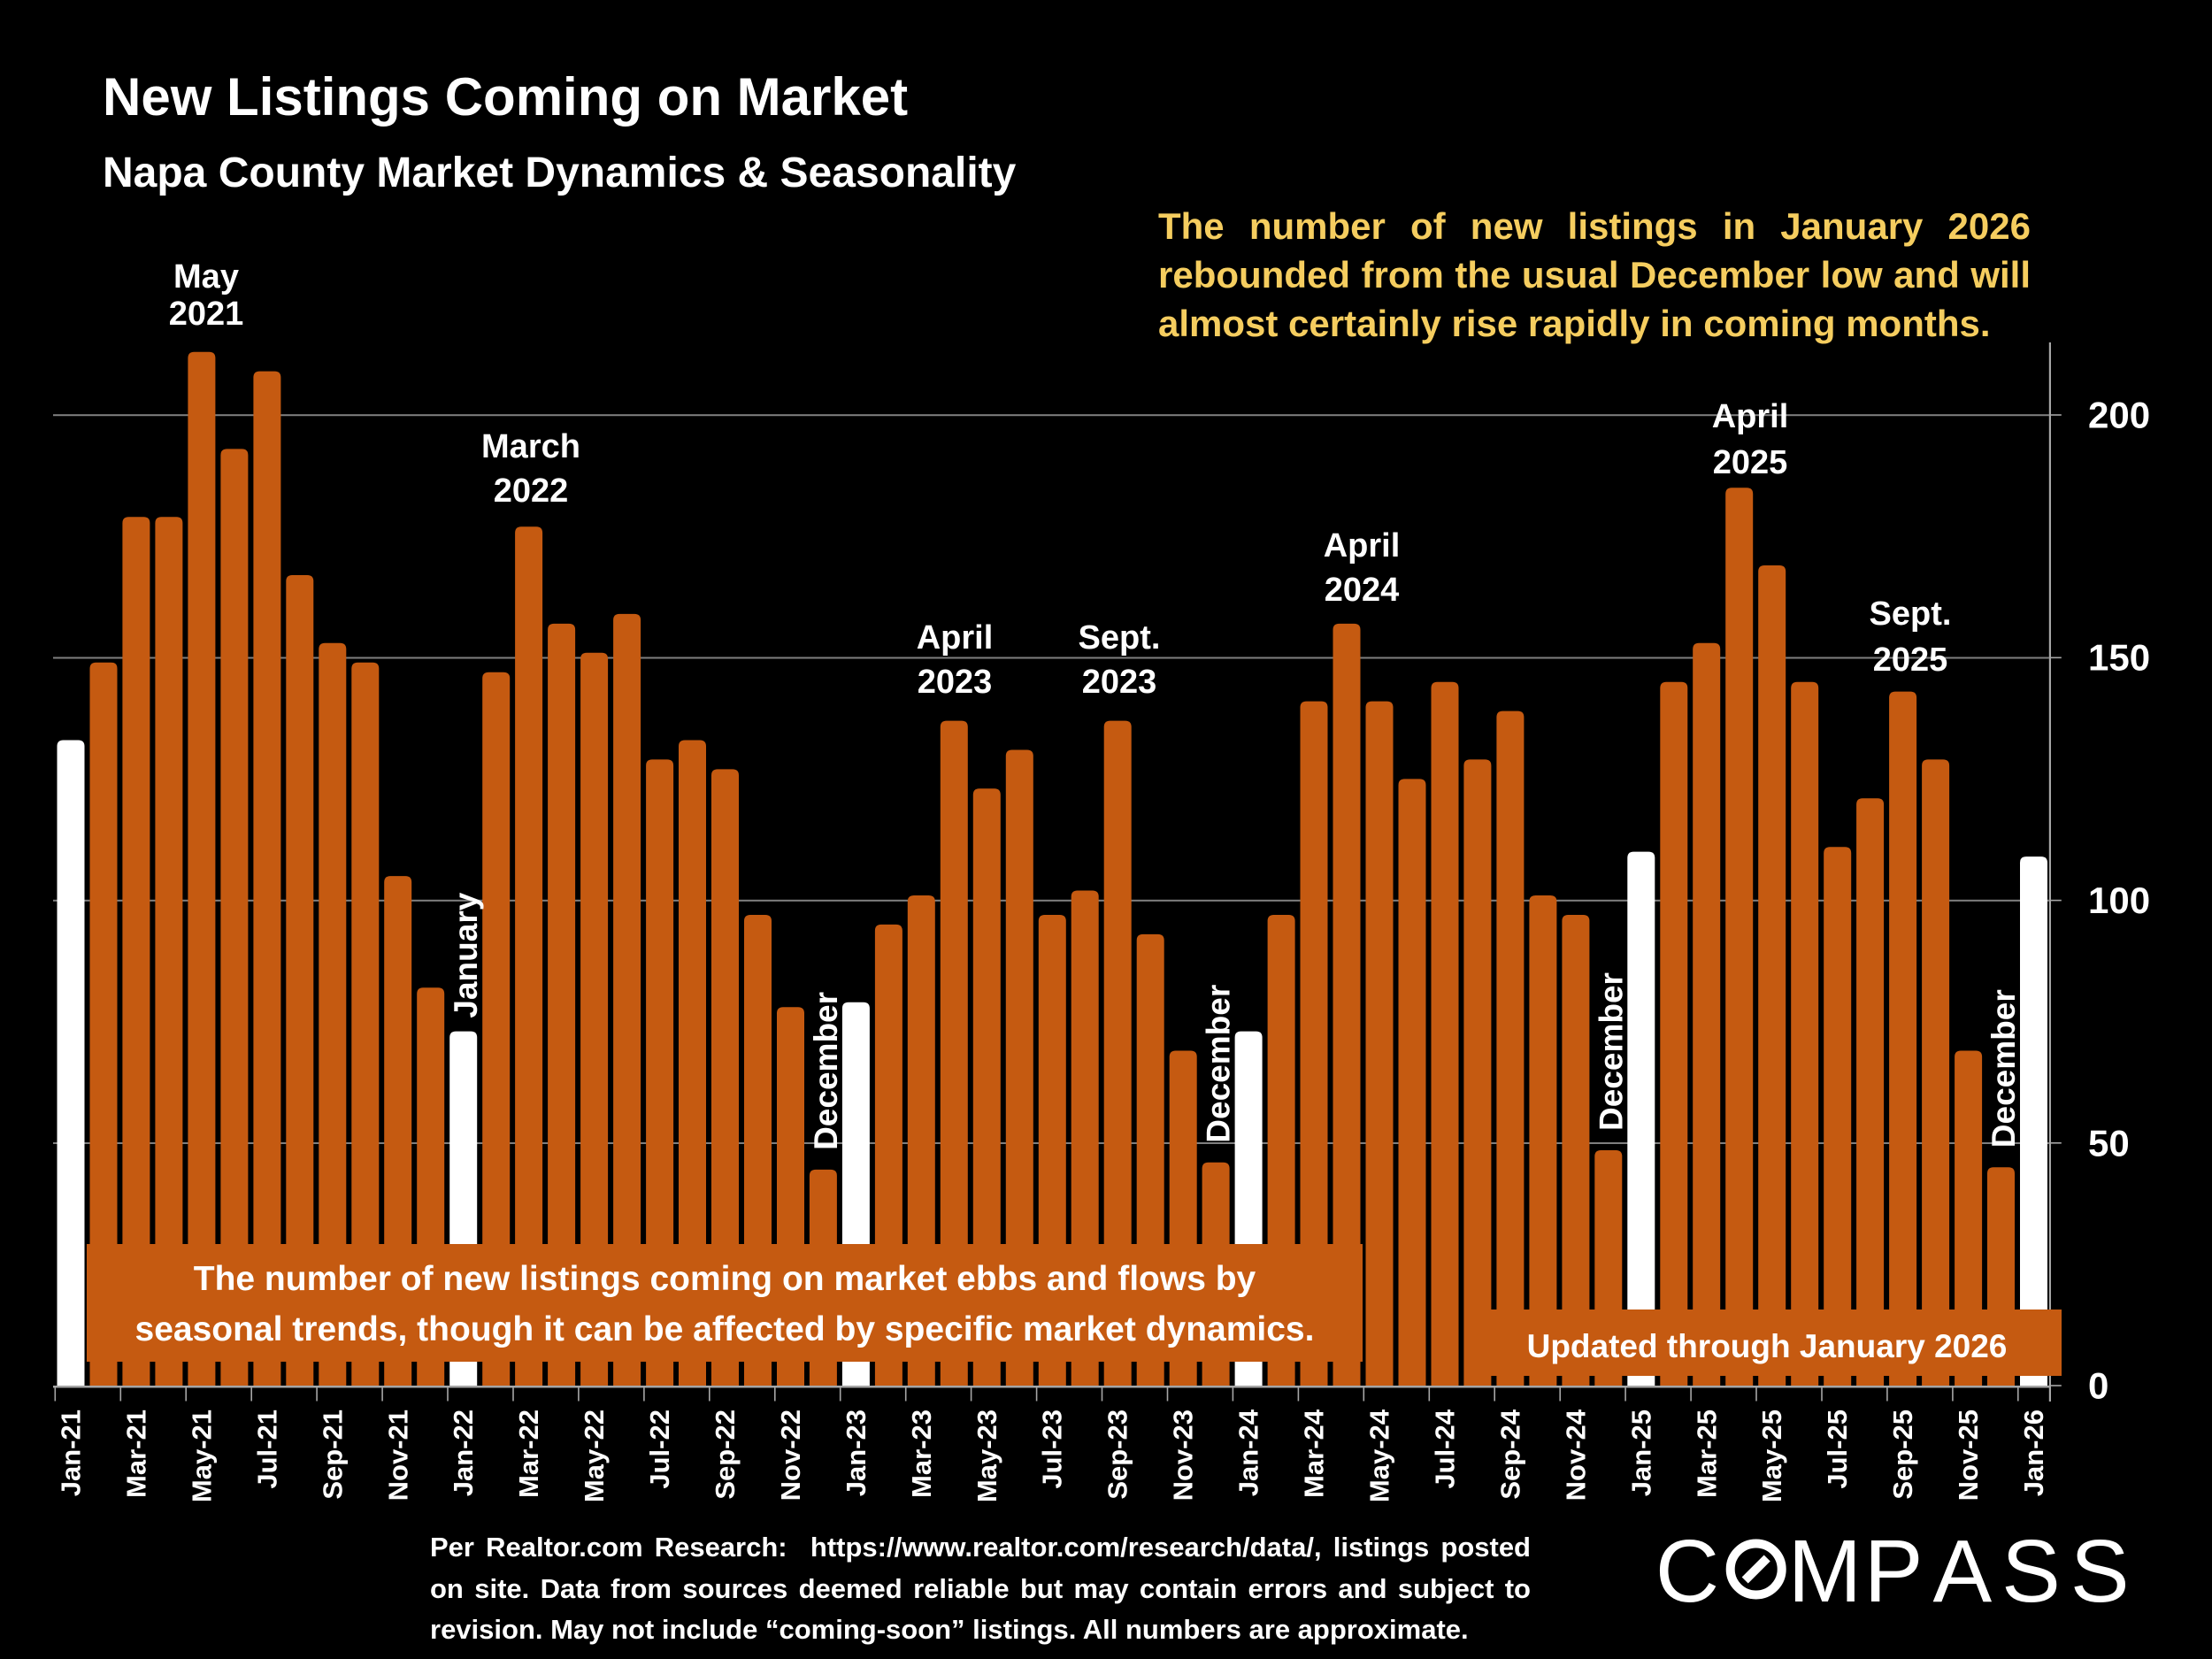  I want to click on svg-text: Jan-21, so click(72, 1452).